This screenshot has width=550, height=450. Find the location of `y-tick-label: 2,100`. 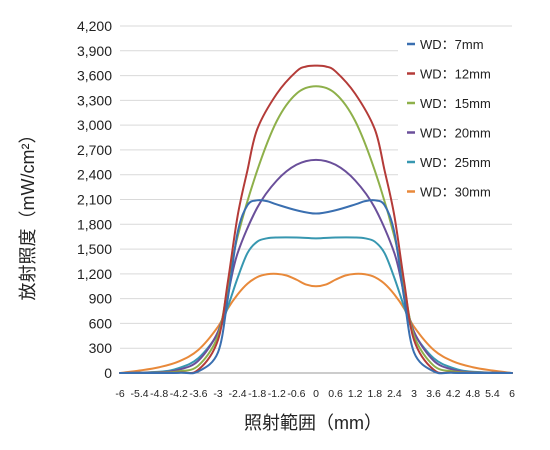

y-tick-label: 2,100 is located at coordinates (94, 200).